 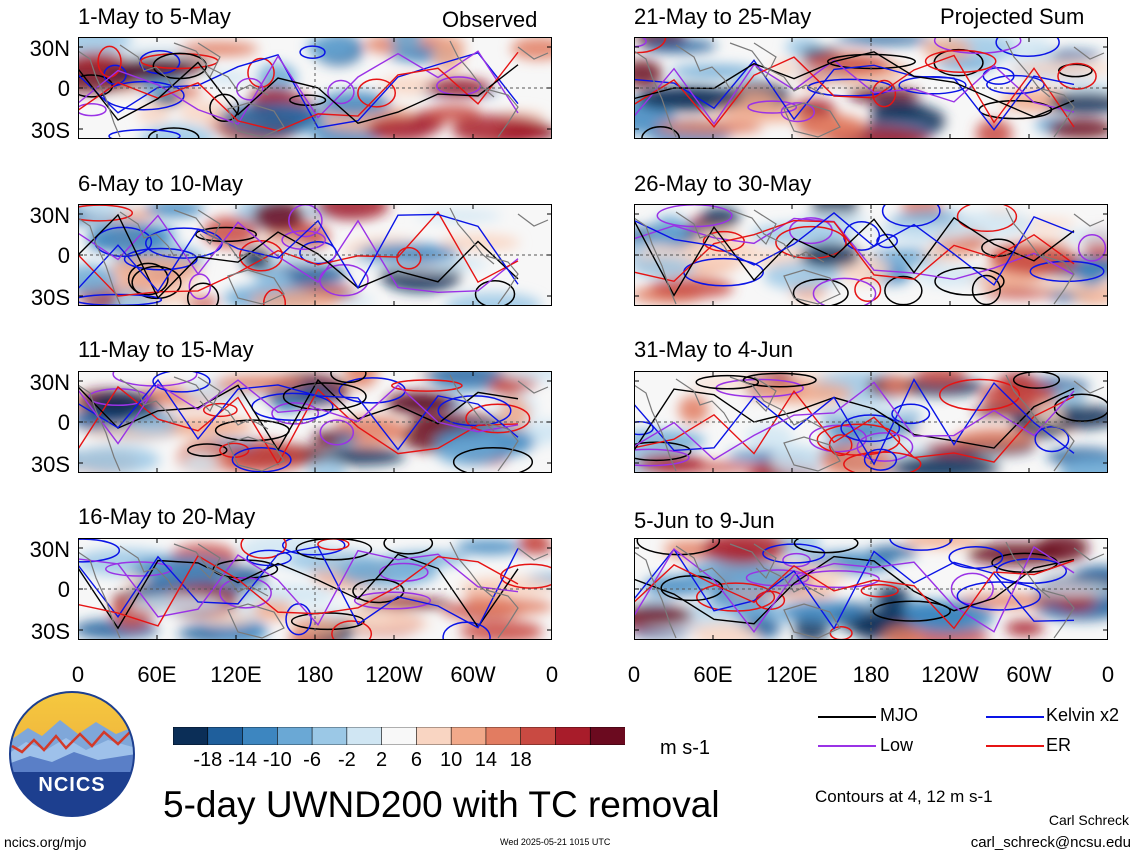 What do you see at coordinates (899, 715) in the screenshot?
I see `legend-label-mjo: MJO` at bounding box center [899, 715].